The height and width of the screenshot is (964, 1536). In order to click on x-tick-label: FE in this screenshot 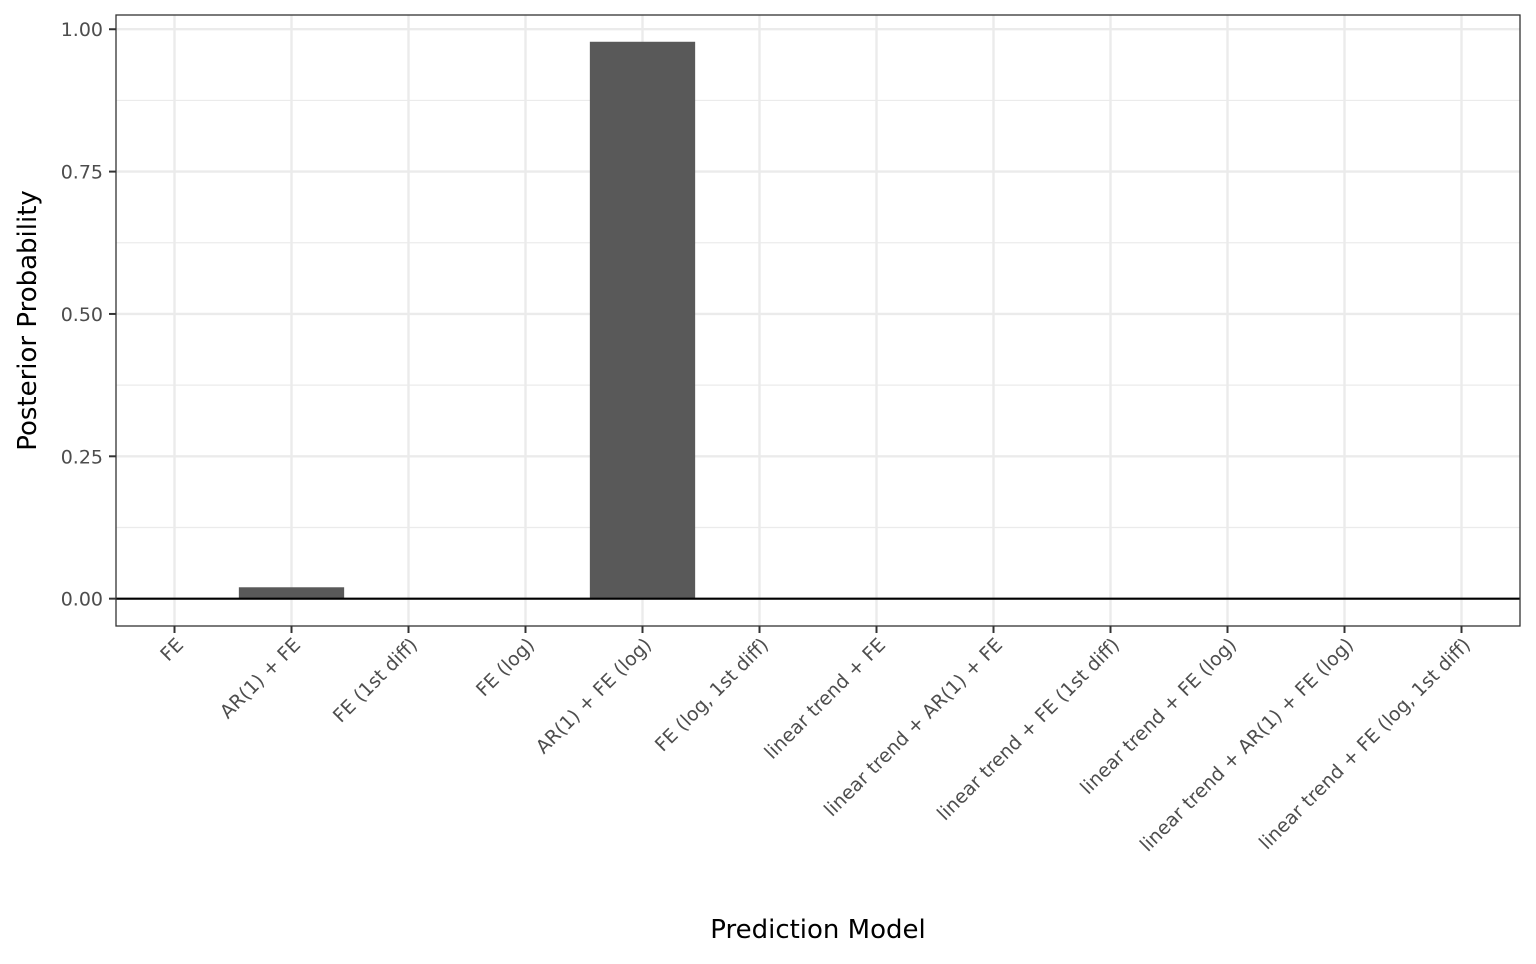, I will do `click(172, 650)`.